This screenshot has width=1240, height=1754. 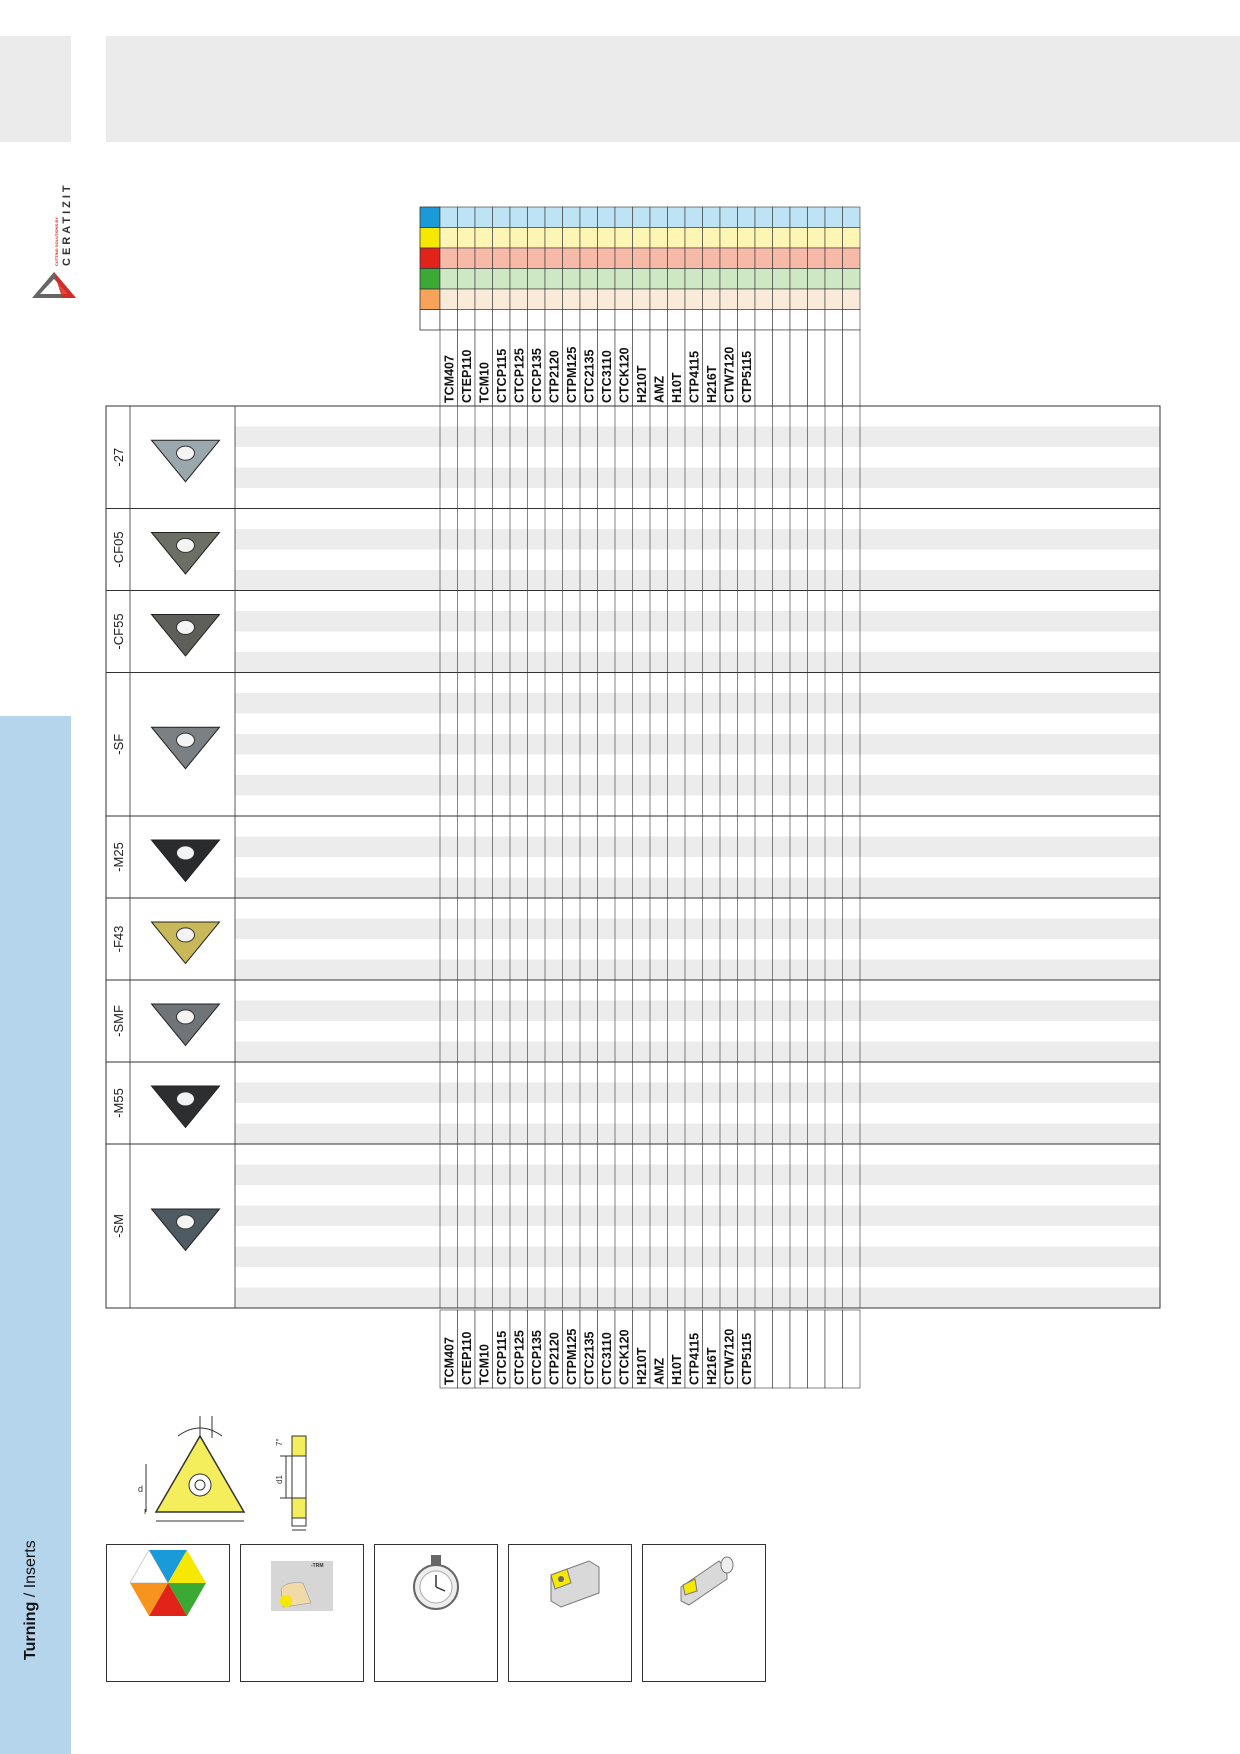 I want to click on material-swatch, so click(x=430, y=217).